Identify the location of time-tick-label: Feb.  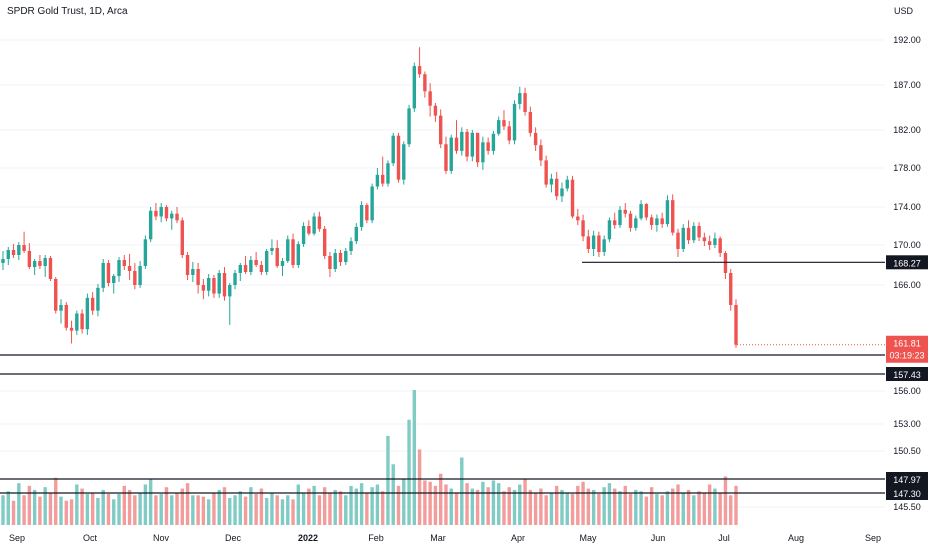
(376, 538).